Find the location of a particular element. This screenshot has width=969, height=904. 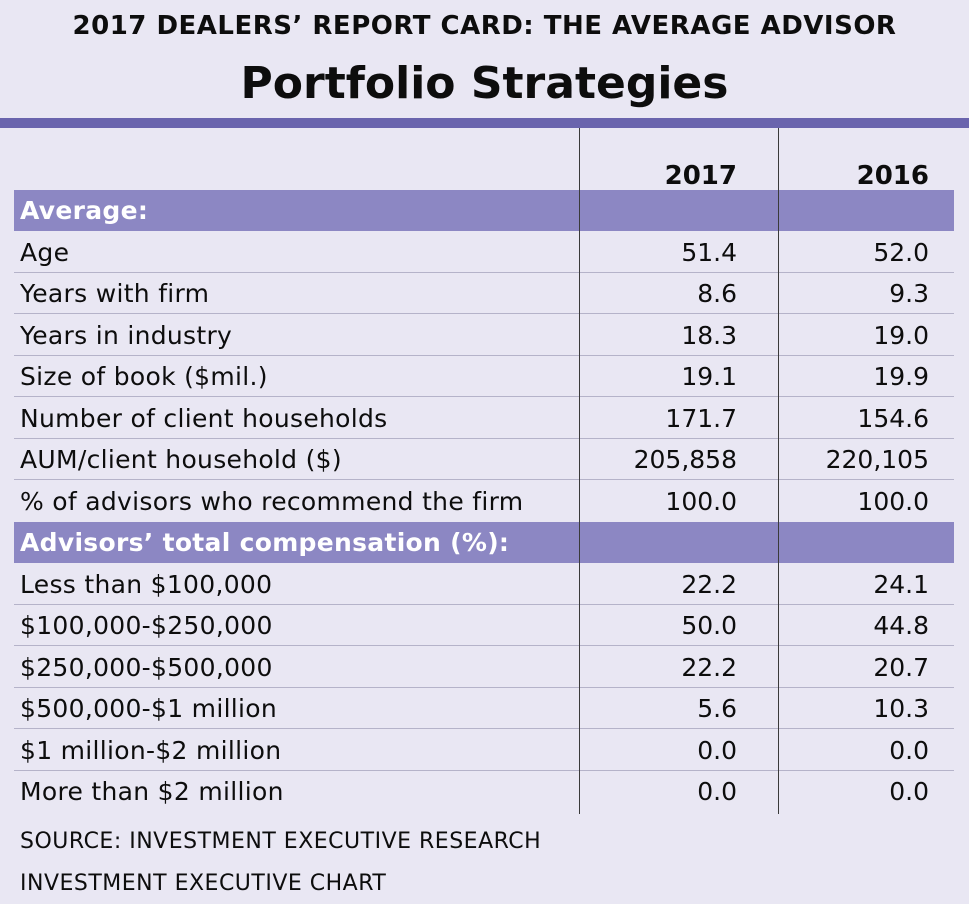

column-header-2016: 2016 is located at coordinates (892, 176).